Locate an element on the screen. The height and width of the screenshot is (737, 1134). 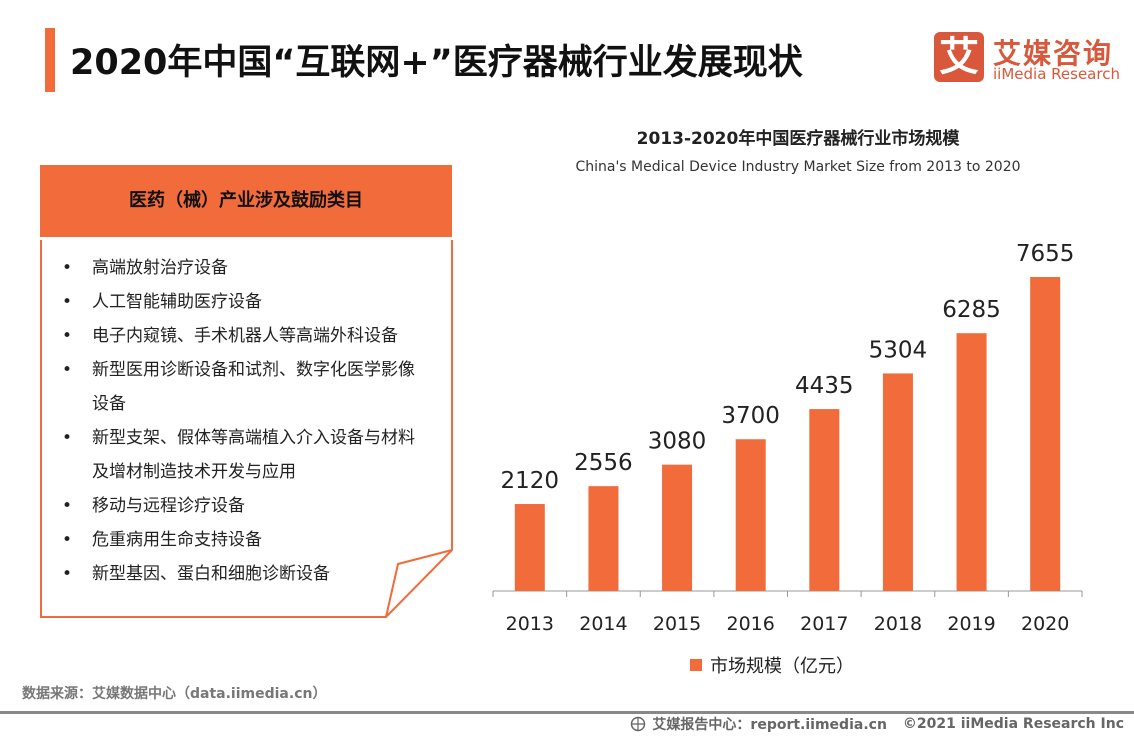
list-item: • 电子内窥镜、手术机器人等高端外科设备 is located at coordinates (242, 336).